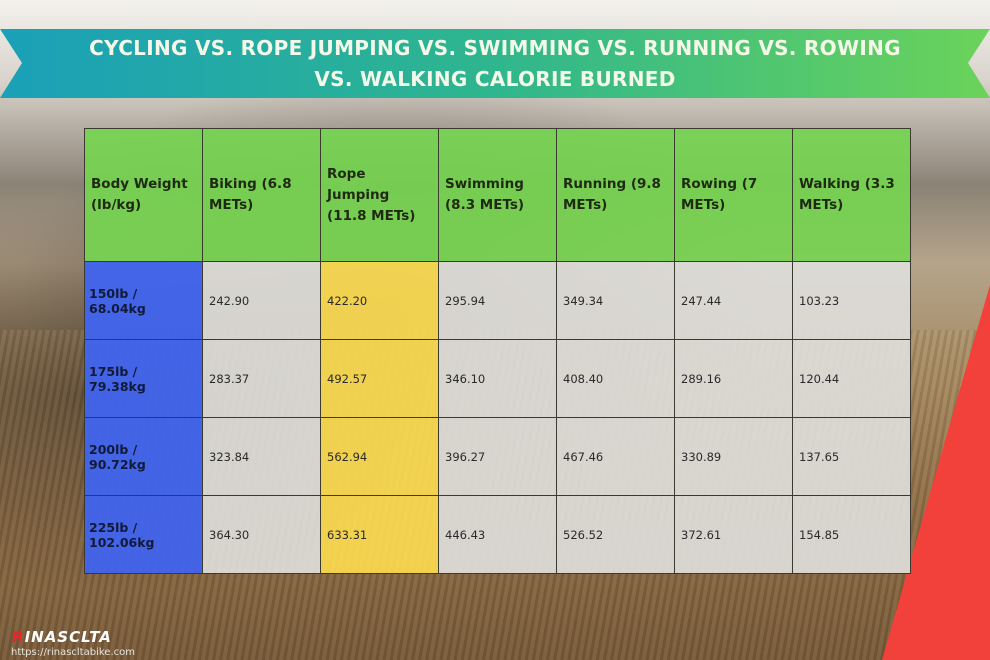 The image size is (990, 660). I want to click on weight-cell: 175lb / 79.38kg, so click(143, 378).